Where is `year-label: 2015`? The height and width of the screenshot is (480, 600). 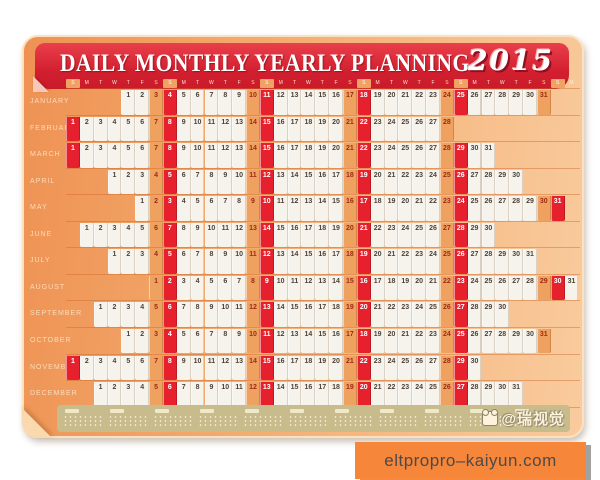
year-label: 2015 is located at coordinates (511, 60).